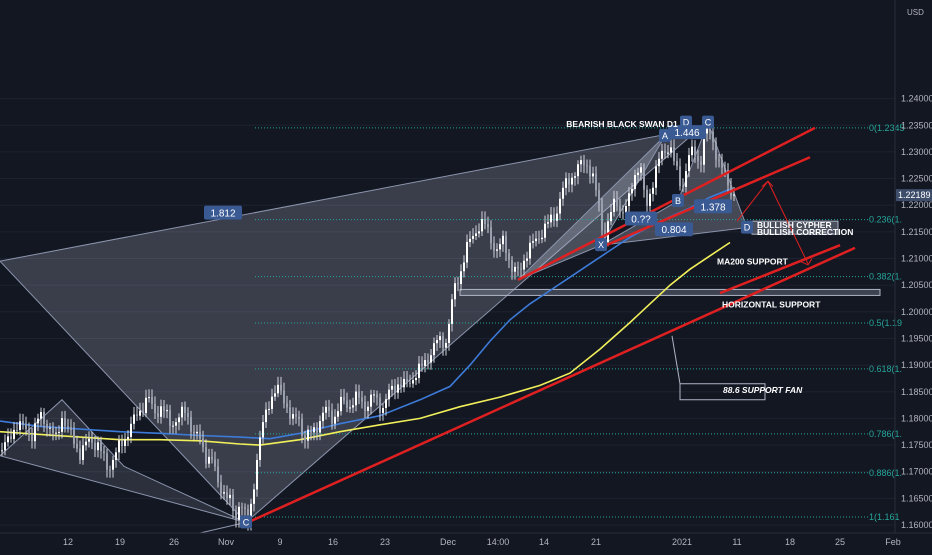  Describe the element at coordinates (790, 542) in the screenshot. I see `time-tick-label: 18` at that location.